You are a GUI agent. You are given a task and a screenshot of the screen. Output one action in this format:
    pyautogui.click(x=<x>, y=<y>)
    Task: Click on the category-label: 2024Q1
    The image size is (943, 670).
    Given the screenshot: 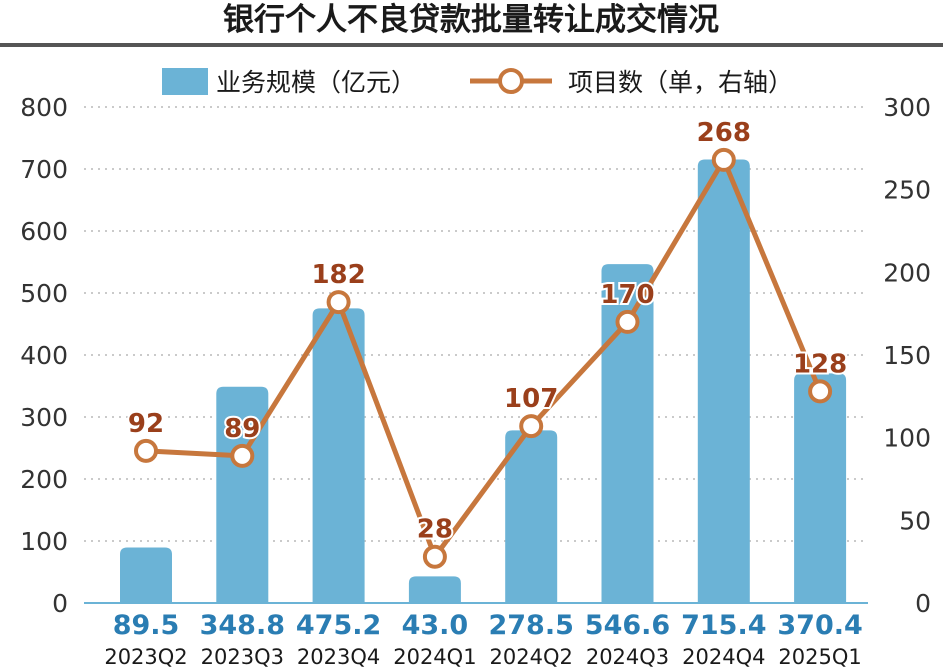 What is the action you would take?
    pyautogui.click(x=434, y=657)
    